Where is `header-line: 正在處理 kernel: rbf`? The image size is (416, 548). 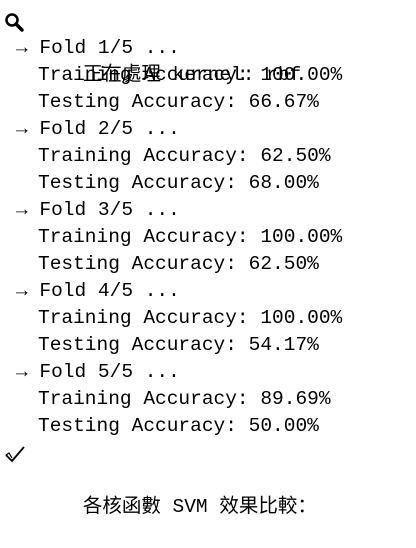 header-line: 正在處理 kernel: rbf is located at coordinates (208, 47).